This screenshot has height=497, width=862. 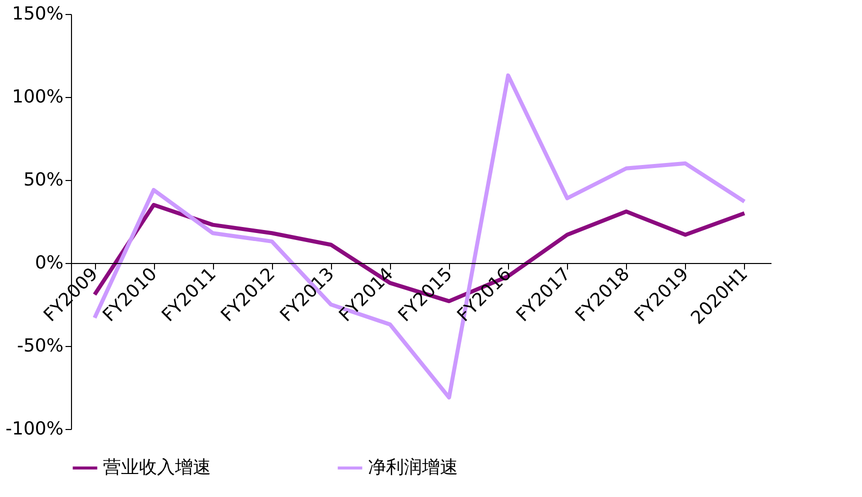 What do you see at coordinates (157, 467) in the screenshot?
I see `legend-label: 营业收入增速` at bounding box center [157, 467].